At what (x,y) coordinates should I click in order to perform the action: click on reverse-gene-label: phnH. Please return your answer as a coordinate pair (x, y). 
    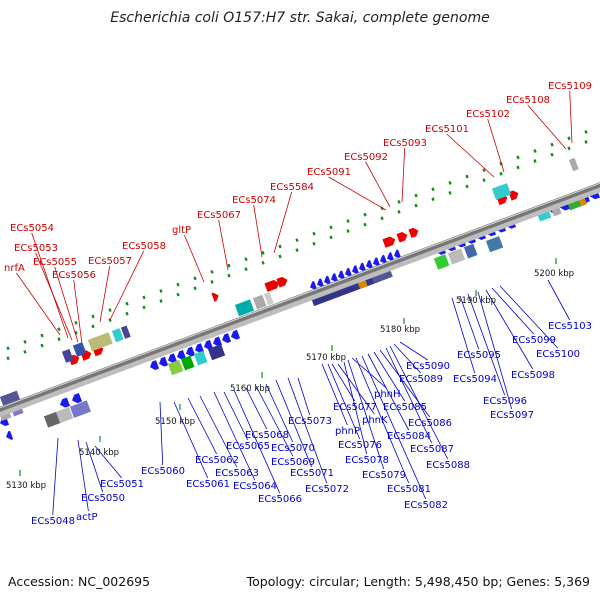
    Looking at the image, I should click on (387, 394).